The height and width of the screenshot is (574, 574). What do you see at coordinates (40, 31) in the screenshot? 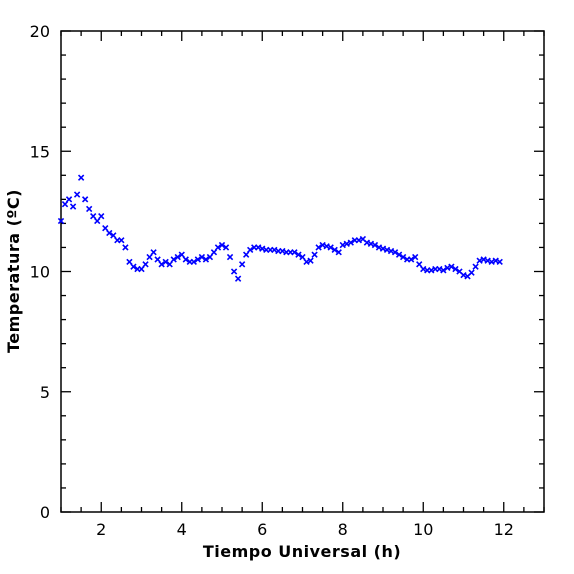
I see `y-tick-label: 20` at bounding box center [40, 31].